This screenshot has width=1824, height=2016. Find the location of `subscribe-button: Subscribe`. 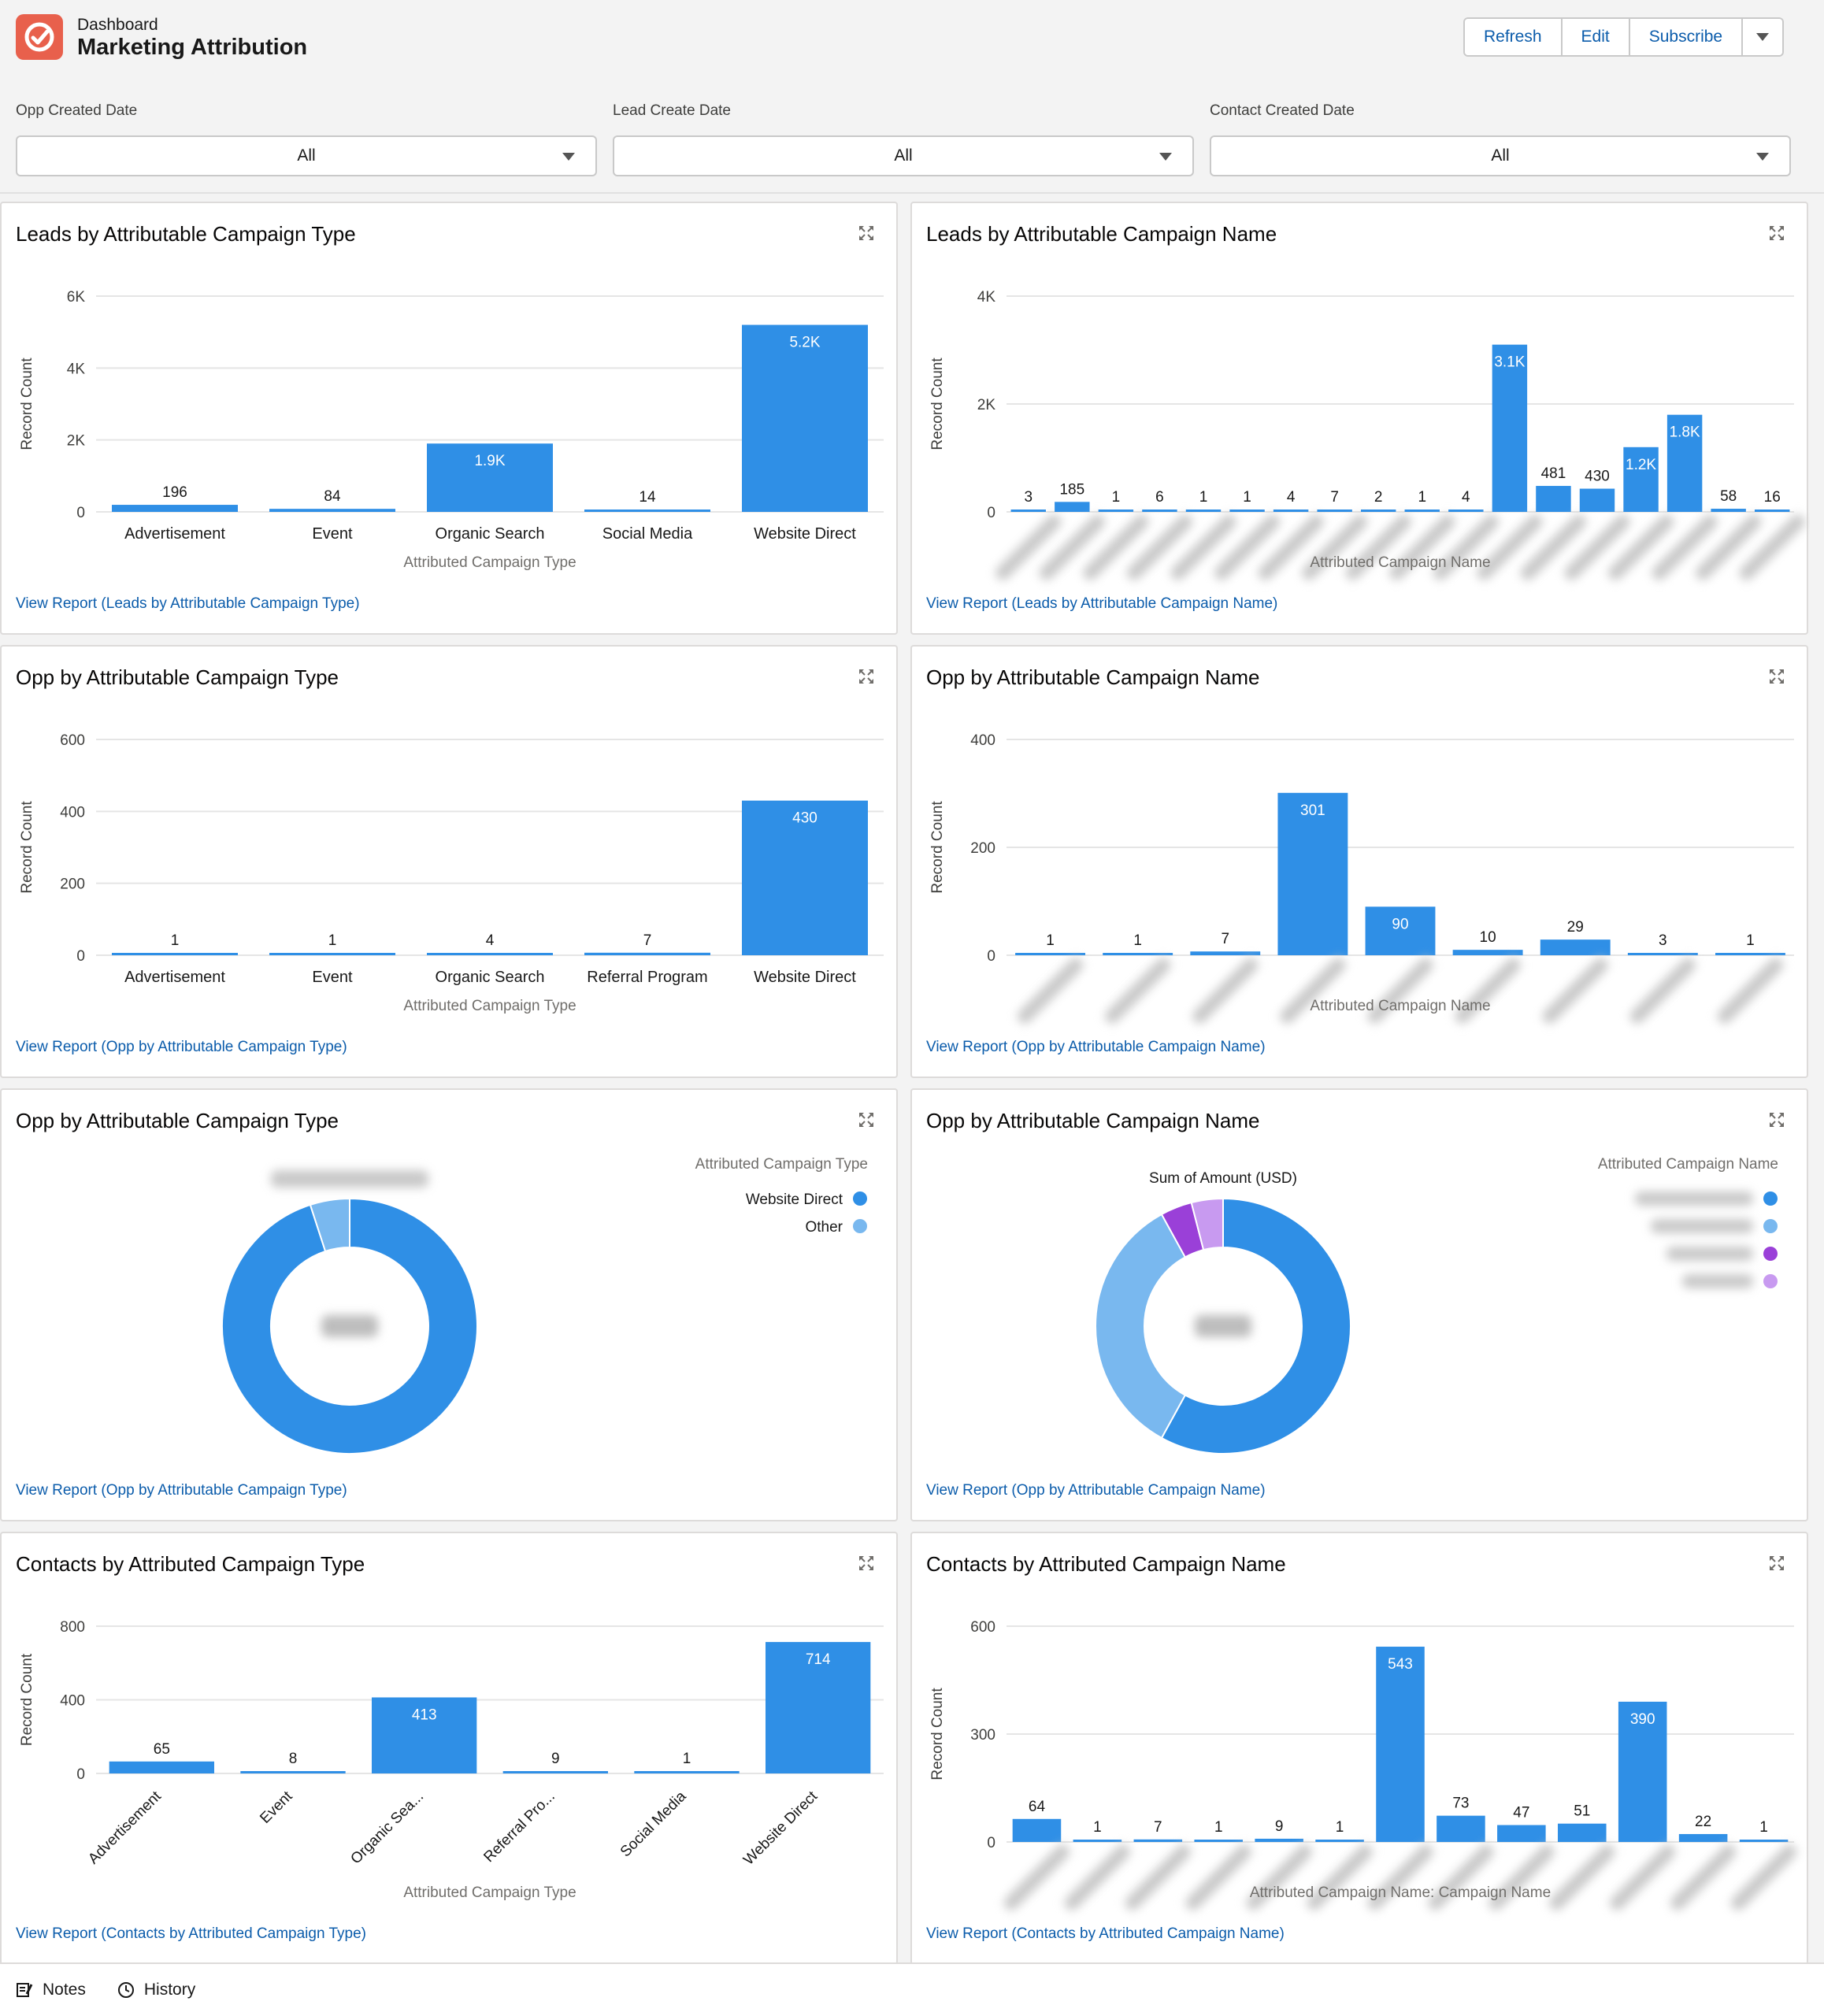

subscribe-button: Subscribe is located at coordinates (1686, 37).